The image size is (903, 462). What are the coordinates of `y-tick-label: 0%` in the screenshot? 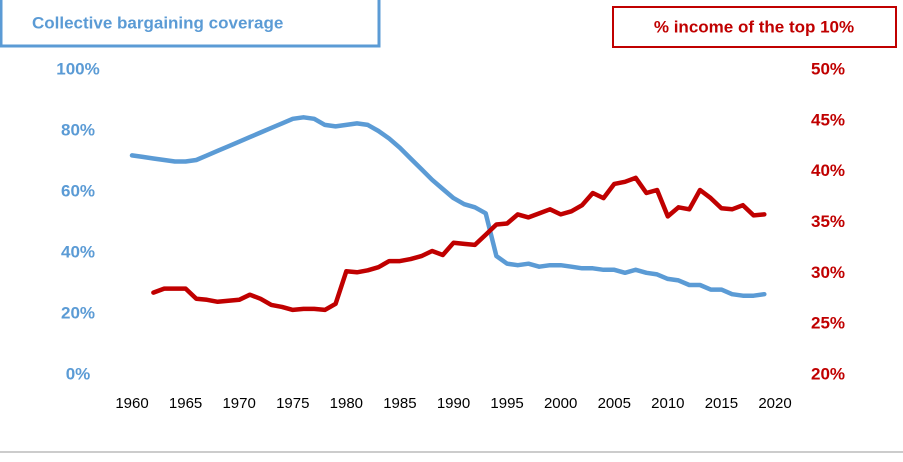 It's located at (78, 373).